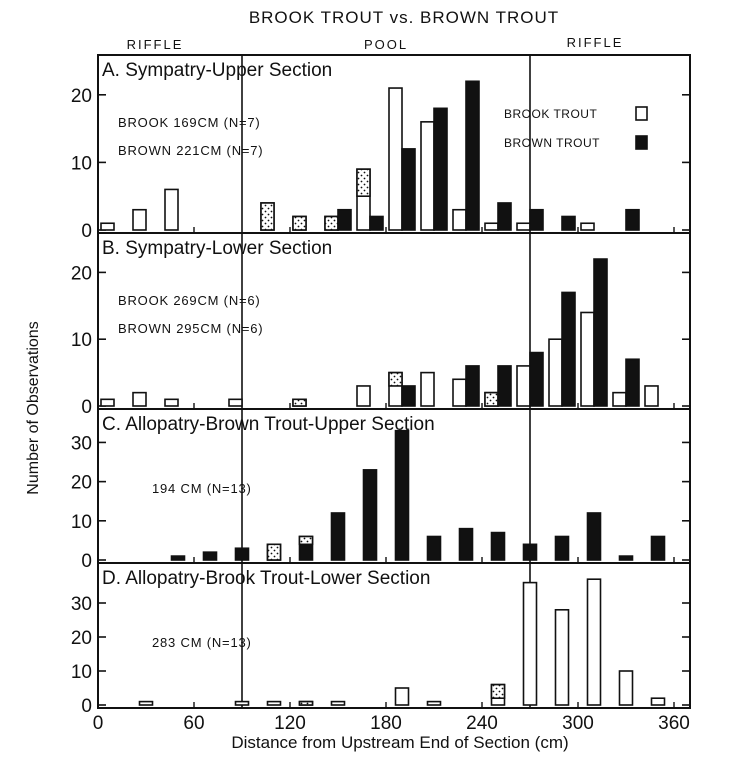 The height and width of the screenshot is (757, 740). What do you see at coordinates (193, 723) in the screenshot?
I see `x-tick-label: 60` at bounding box center [193, 723].